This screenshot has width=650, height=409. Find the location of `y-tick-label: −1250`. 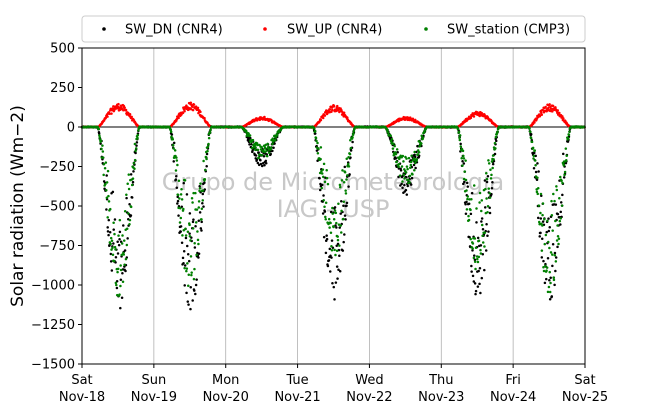

y-tick-label: −1250 is located at coordinates (53, 325).